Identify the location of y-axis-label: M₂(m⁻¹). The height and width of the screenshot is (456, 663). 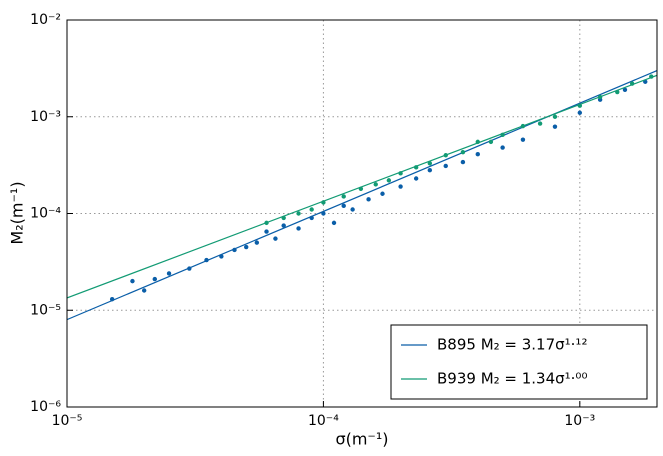
(17, 212).